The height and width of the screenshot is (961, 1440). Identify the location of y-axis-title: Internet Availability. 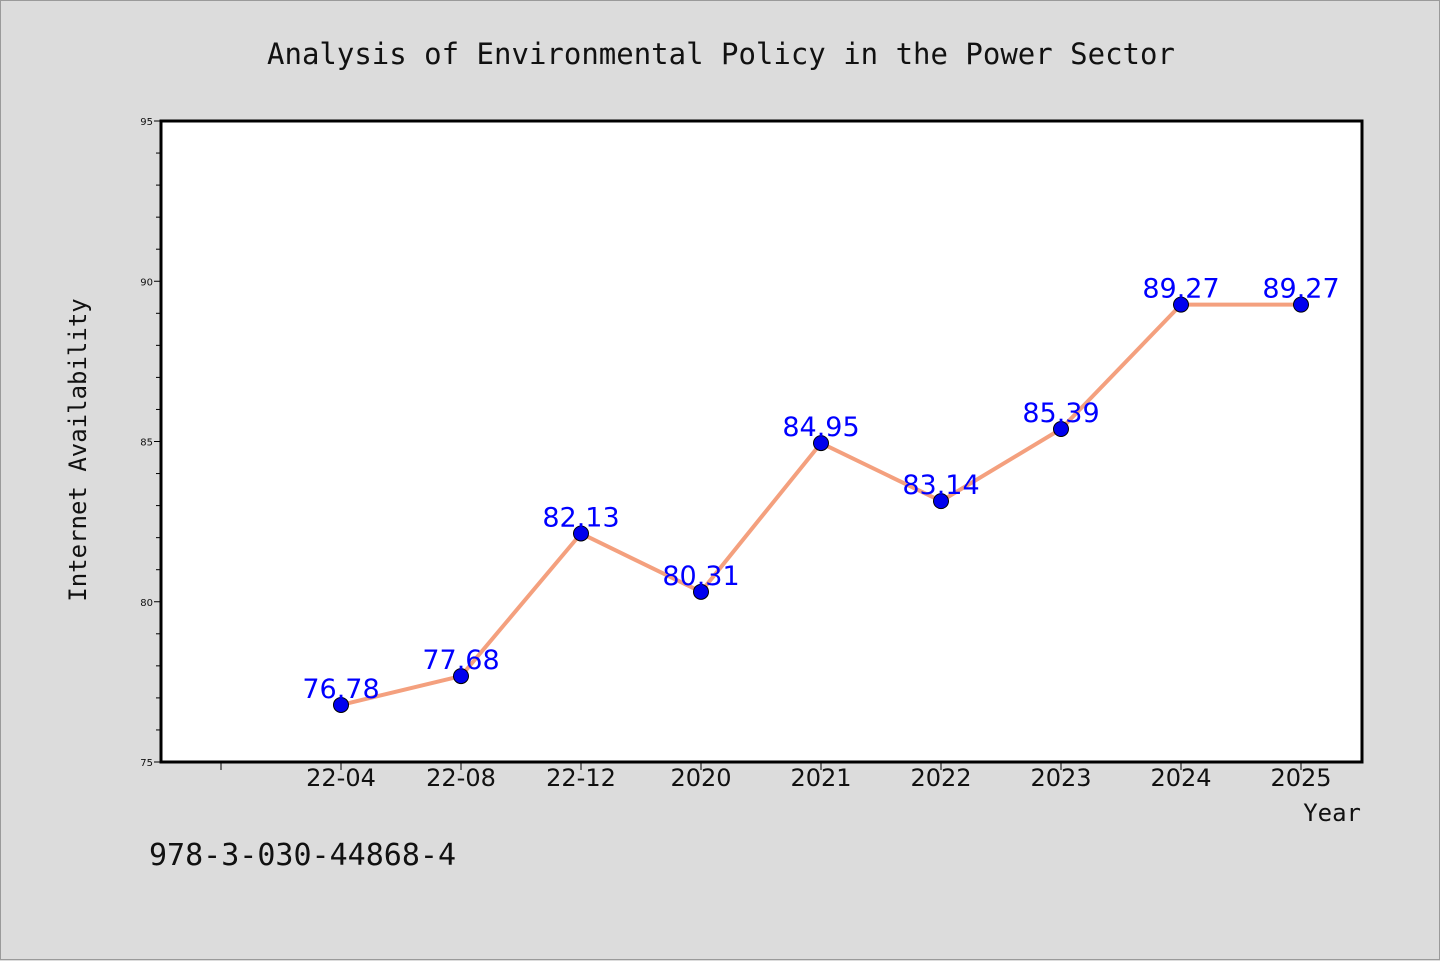
(78, 449).